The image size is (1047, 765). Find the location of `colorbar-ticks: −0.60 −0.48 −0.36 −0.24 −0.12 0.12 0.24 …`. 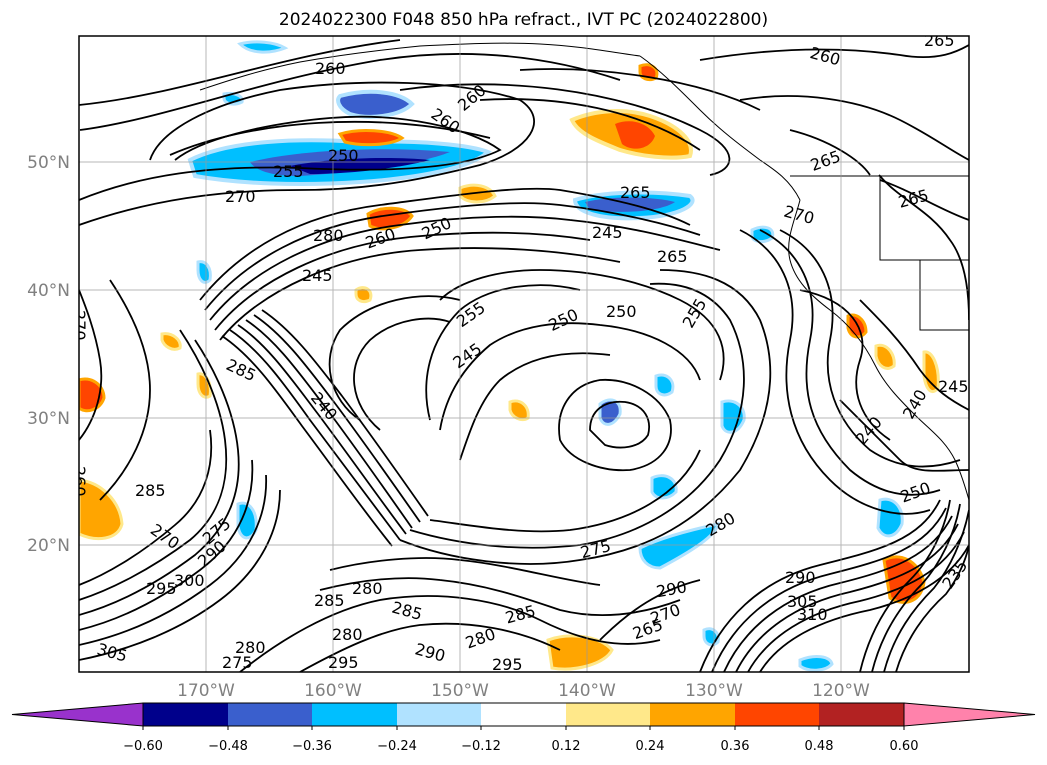

colorbar-ticks: −0.60 −0.48 −0.36 −0.24 −0.12 0.12 0.24 … is located at coordinates (520, 746).